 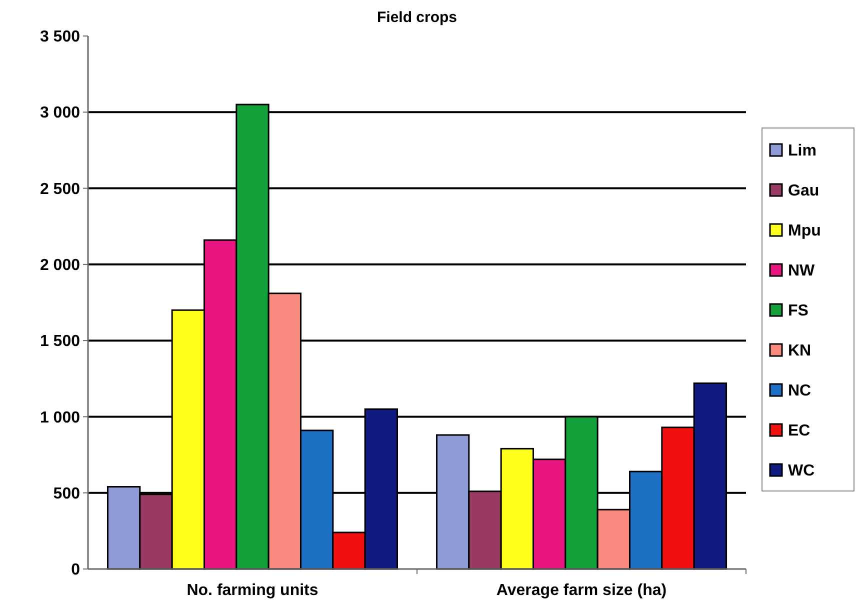 What do you see at coordinates (804, 231) in the screenshot?
I see `legend-label: Mpu` at bounding box center [804, 231].